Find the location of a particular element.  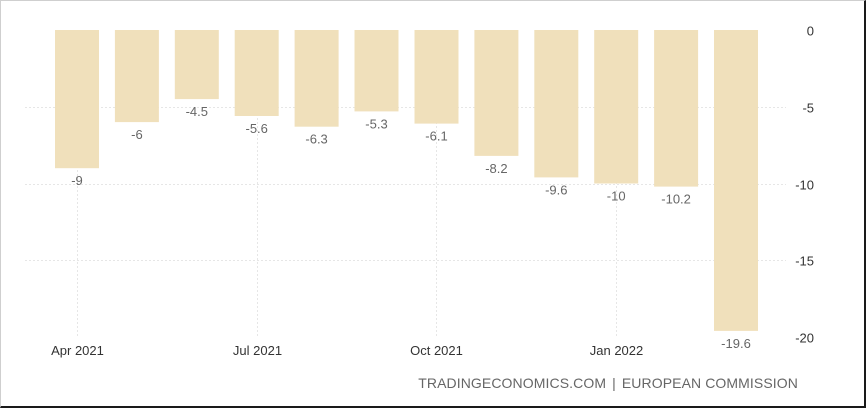

bar-value-label: -9.6 is located at coordinates (556, 189).